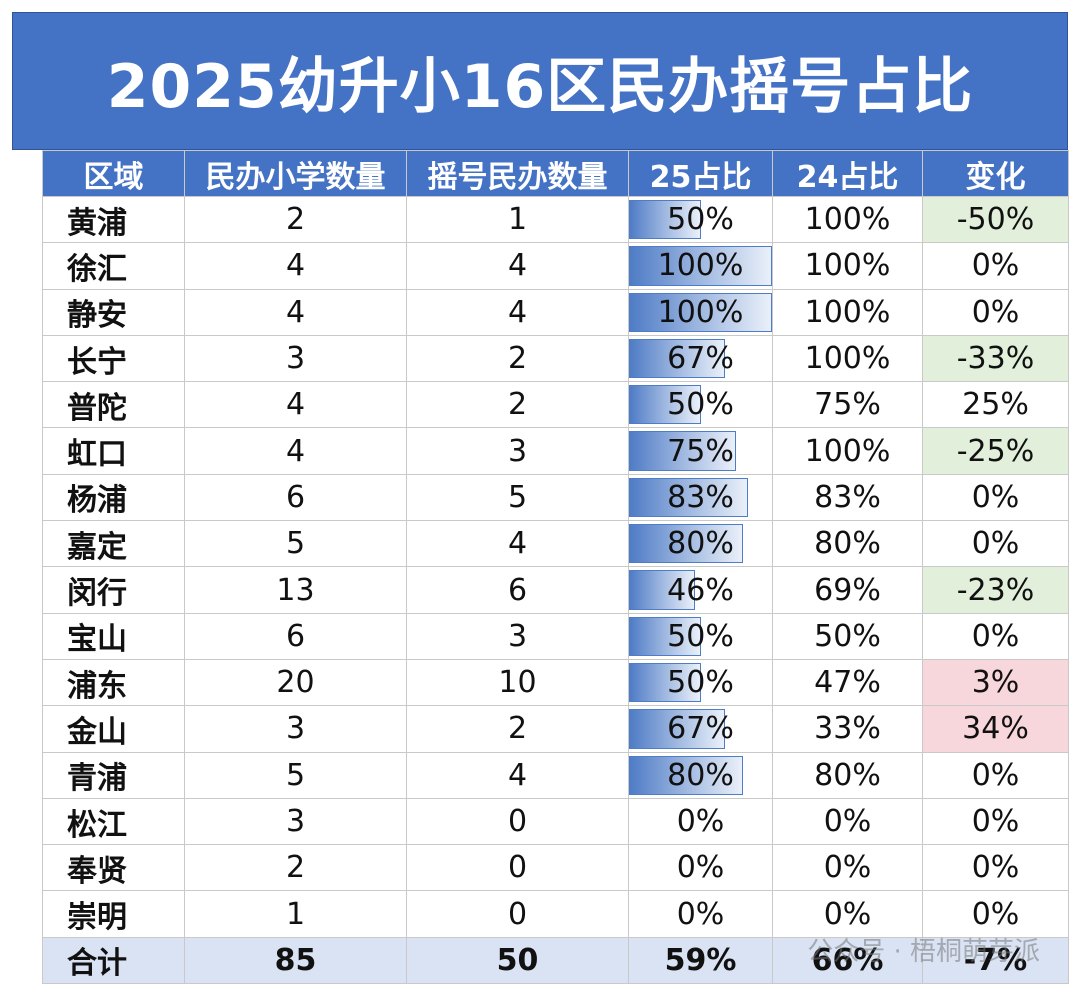 The height and width of the screenshot is (994, 1080). I want to click on region-cell: 闵行, so click(113, 590).